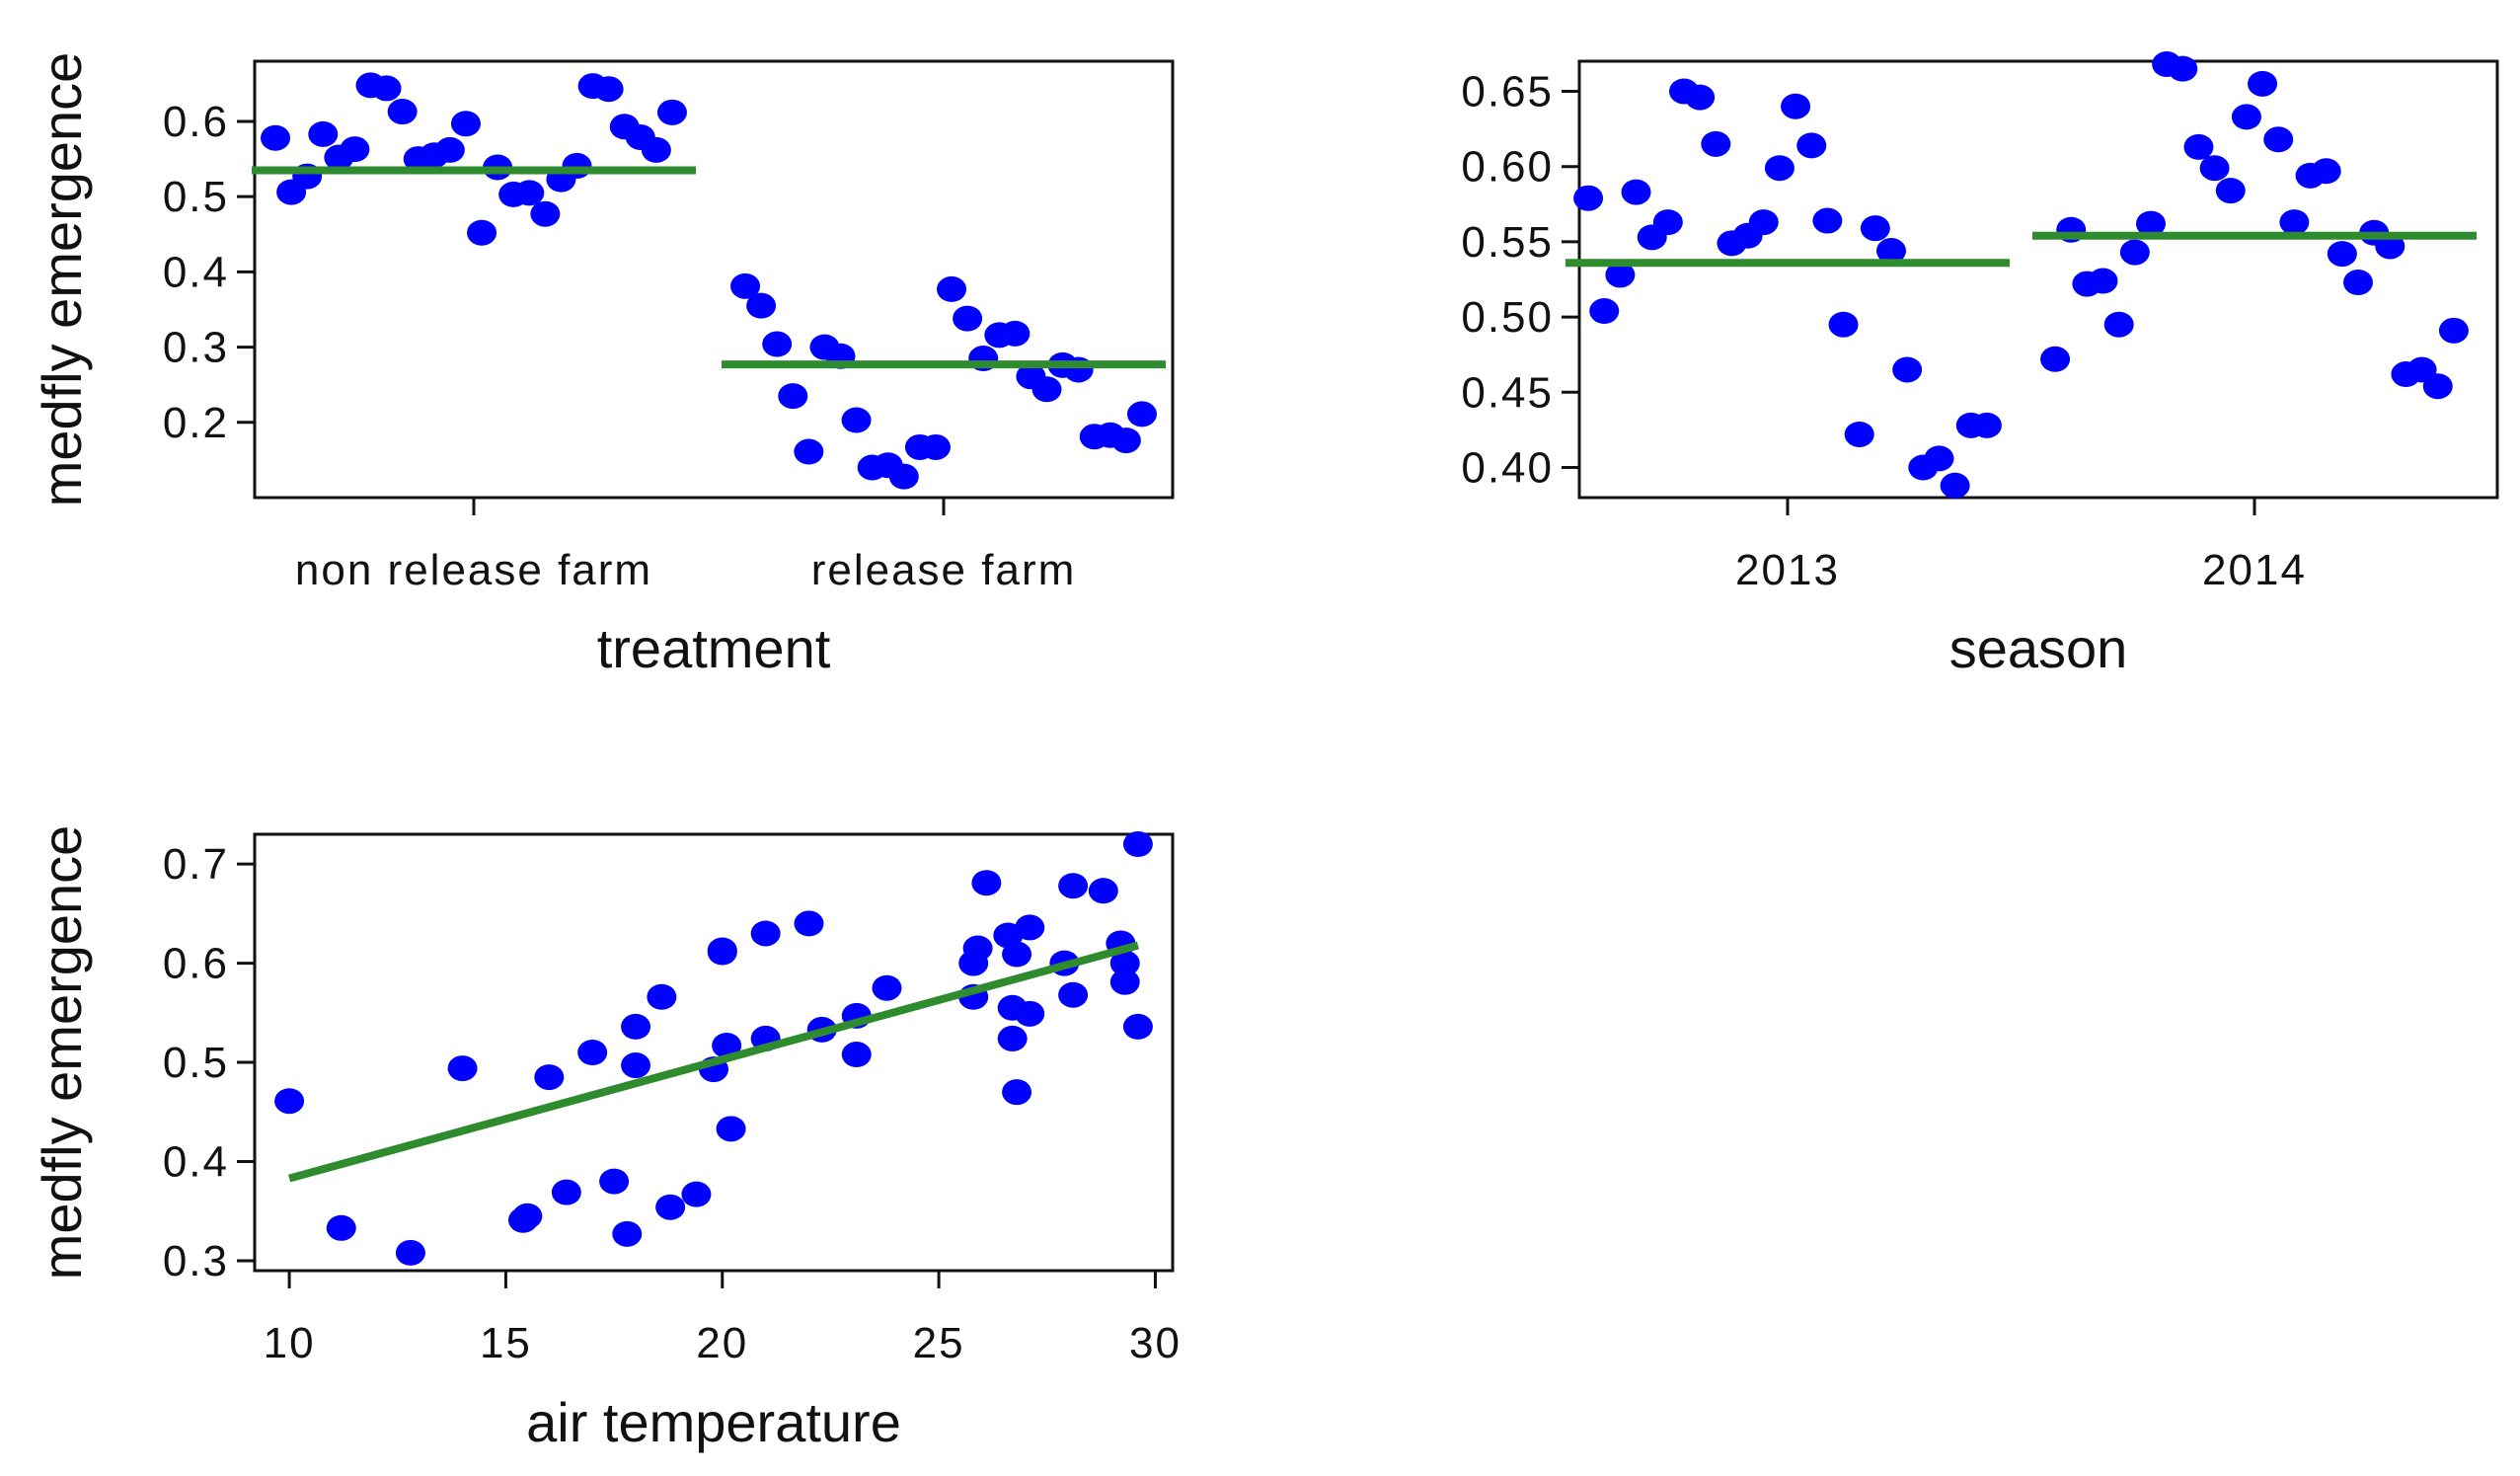 The height and width of the screenshot is (1476, 2520). I want to click on x-tick-label: release farm, so click(944, 570).